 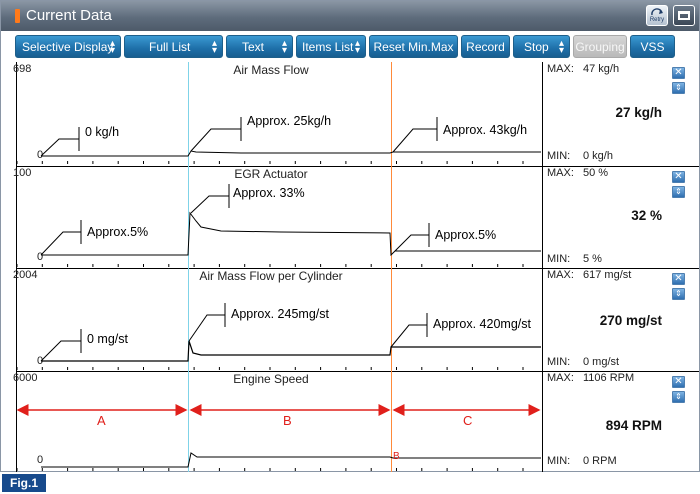 I want to click on record-button: Record, so click(x=485, y=46).